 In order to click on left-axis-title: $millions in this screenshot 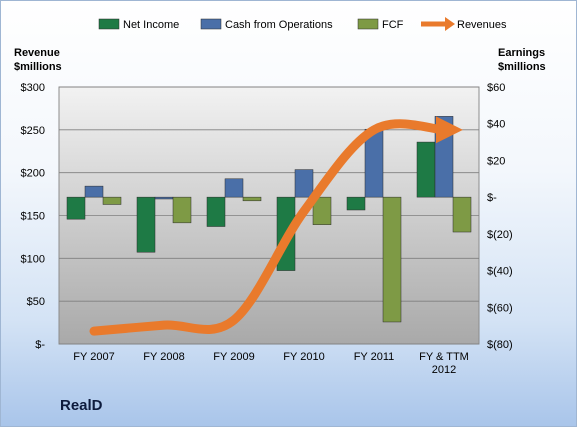, I will do `click(38, 67)`.